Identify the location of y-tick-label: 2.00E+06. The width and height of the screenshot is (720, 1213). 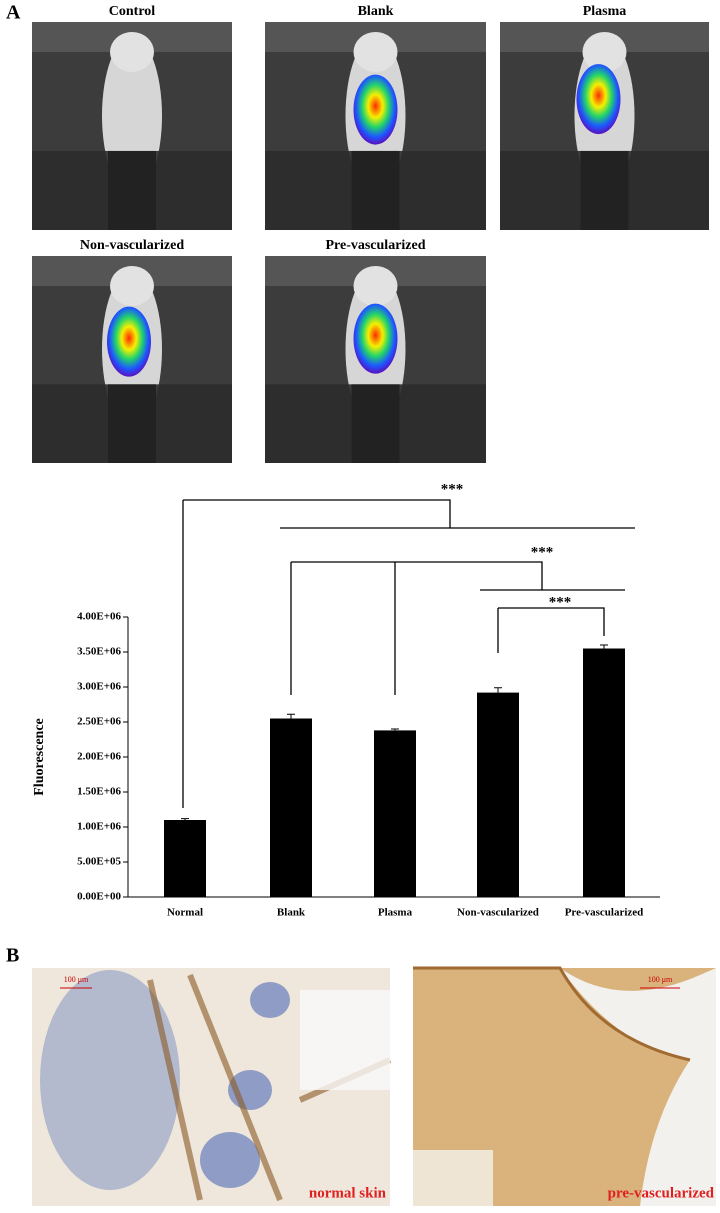
(99, 757).